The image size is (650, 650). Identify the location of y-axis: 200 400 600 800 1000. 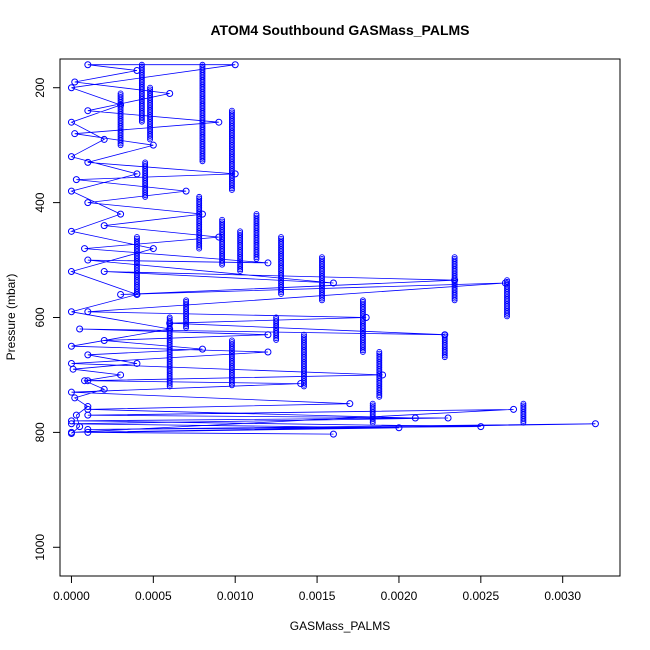
(47, 319).